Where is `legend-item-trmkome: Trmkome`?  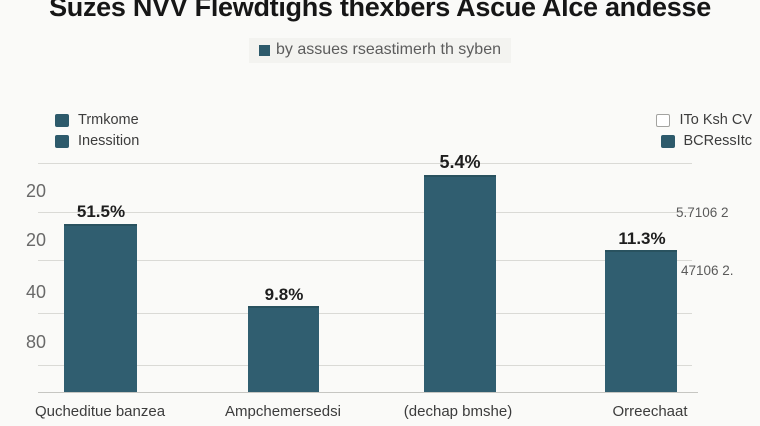
legend-item-trmkome: Trmkome is located at coordinates (97, 120).